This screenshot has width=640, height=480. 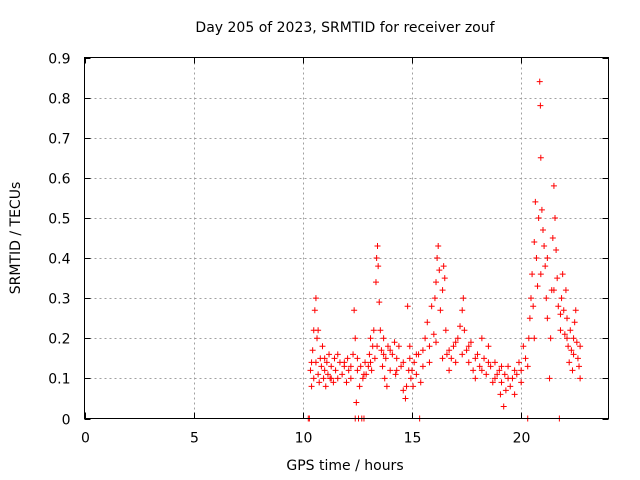 What do you see at coordinates (59, 60) in the screenshot?
I see `y-tick-label: 0.9` at bounding box center [59, 60].